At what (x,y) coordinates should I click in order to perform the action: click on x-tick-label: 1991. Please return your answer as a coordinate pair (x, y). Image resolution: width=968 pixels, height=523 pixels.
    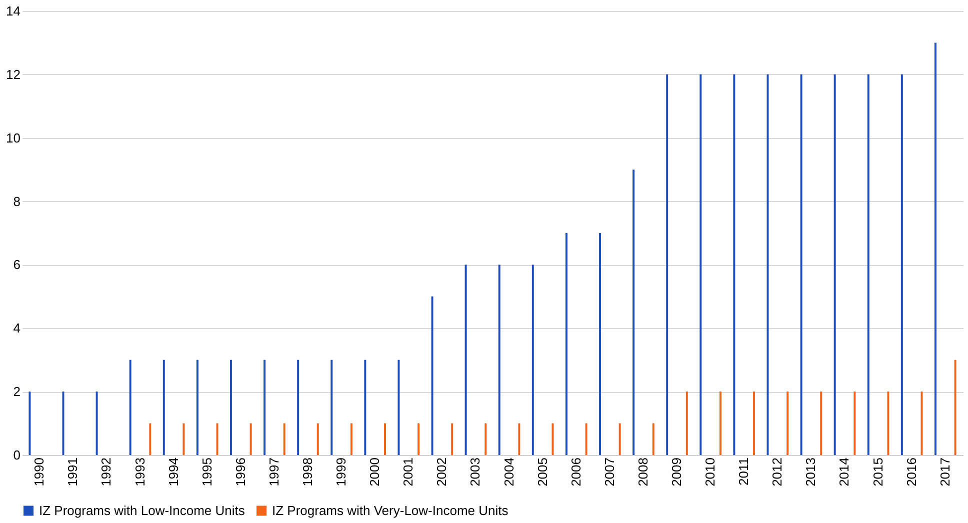
    Looking at the image, I should click on (72, 472).